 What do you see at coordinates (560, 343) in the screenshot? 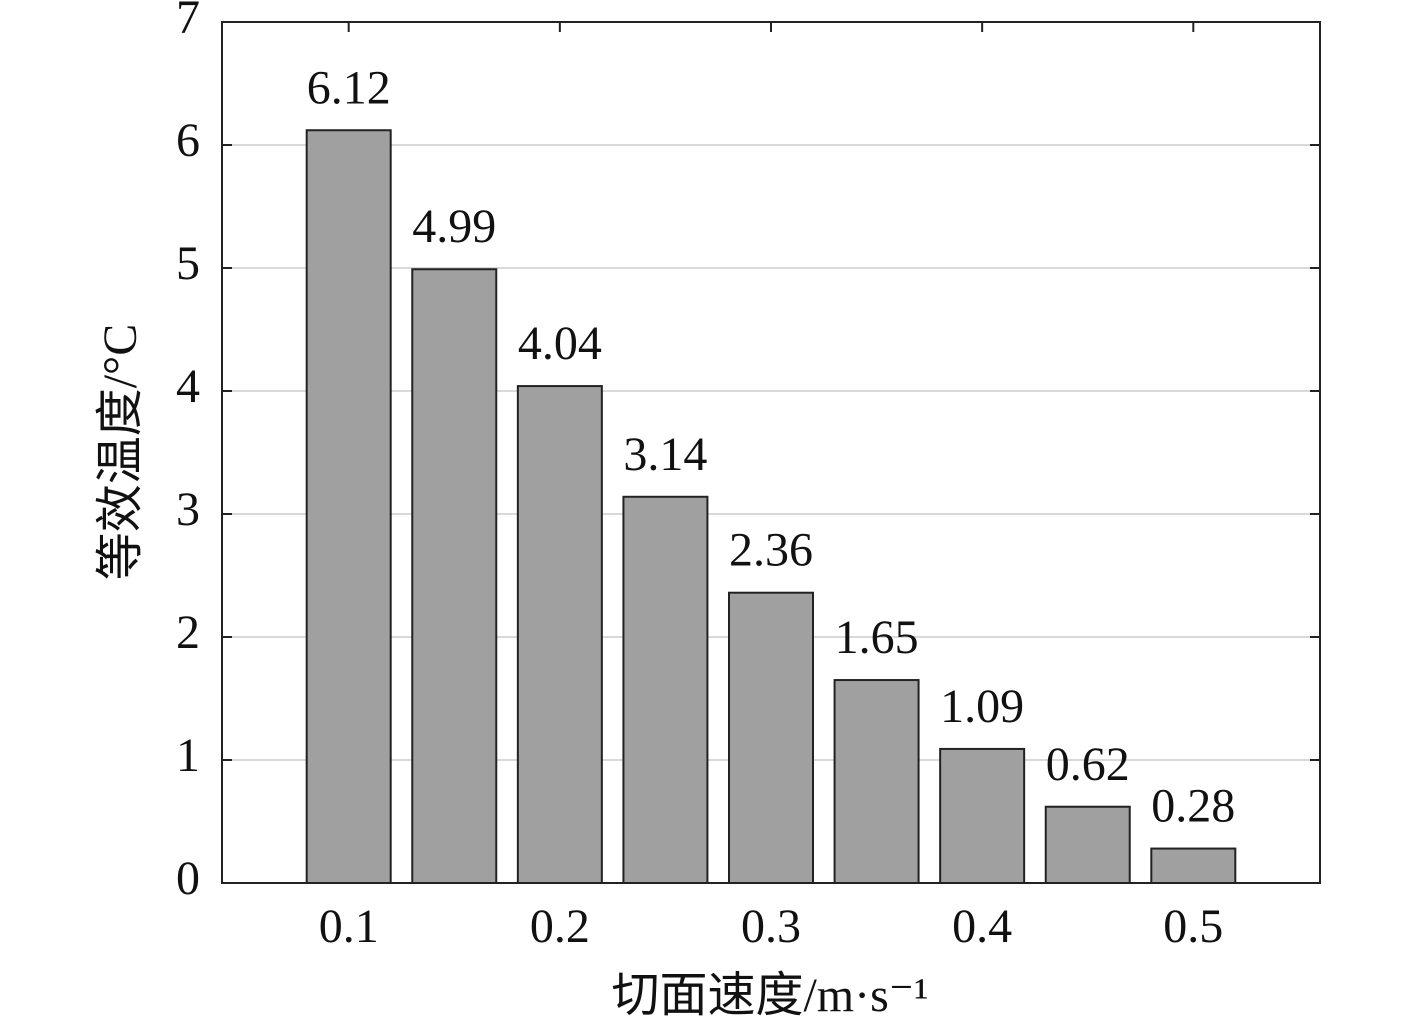
I see `value-label: 4.04` at bounding box center [560, 343].